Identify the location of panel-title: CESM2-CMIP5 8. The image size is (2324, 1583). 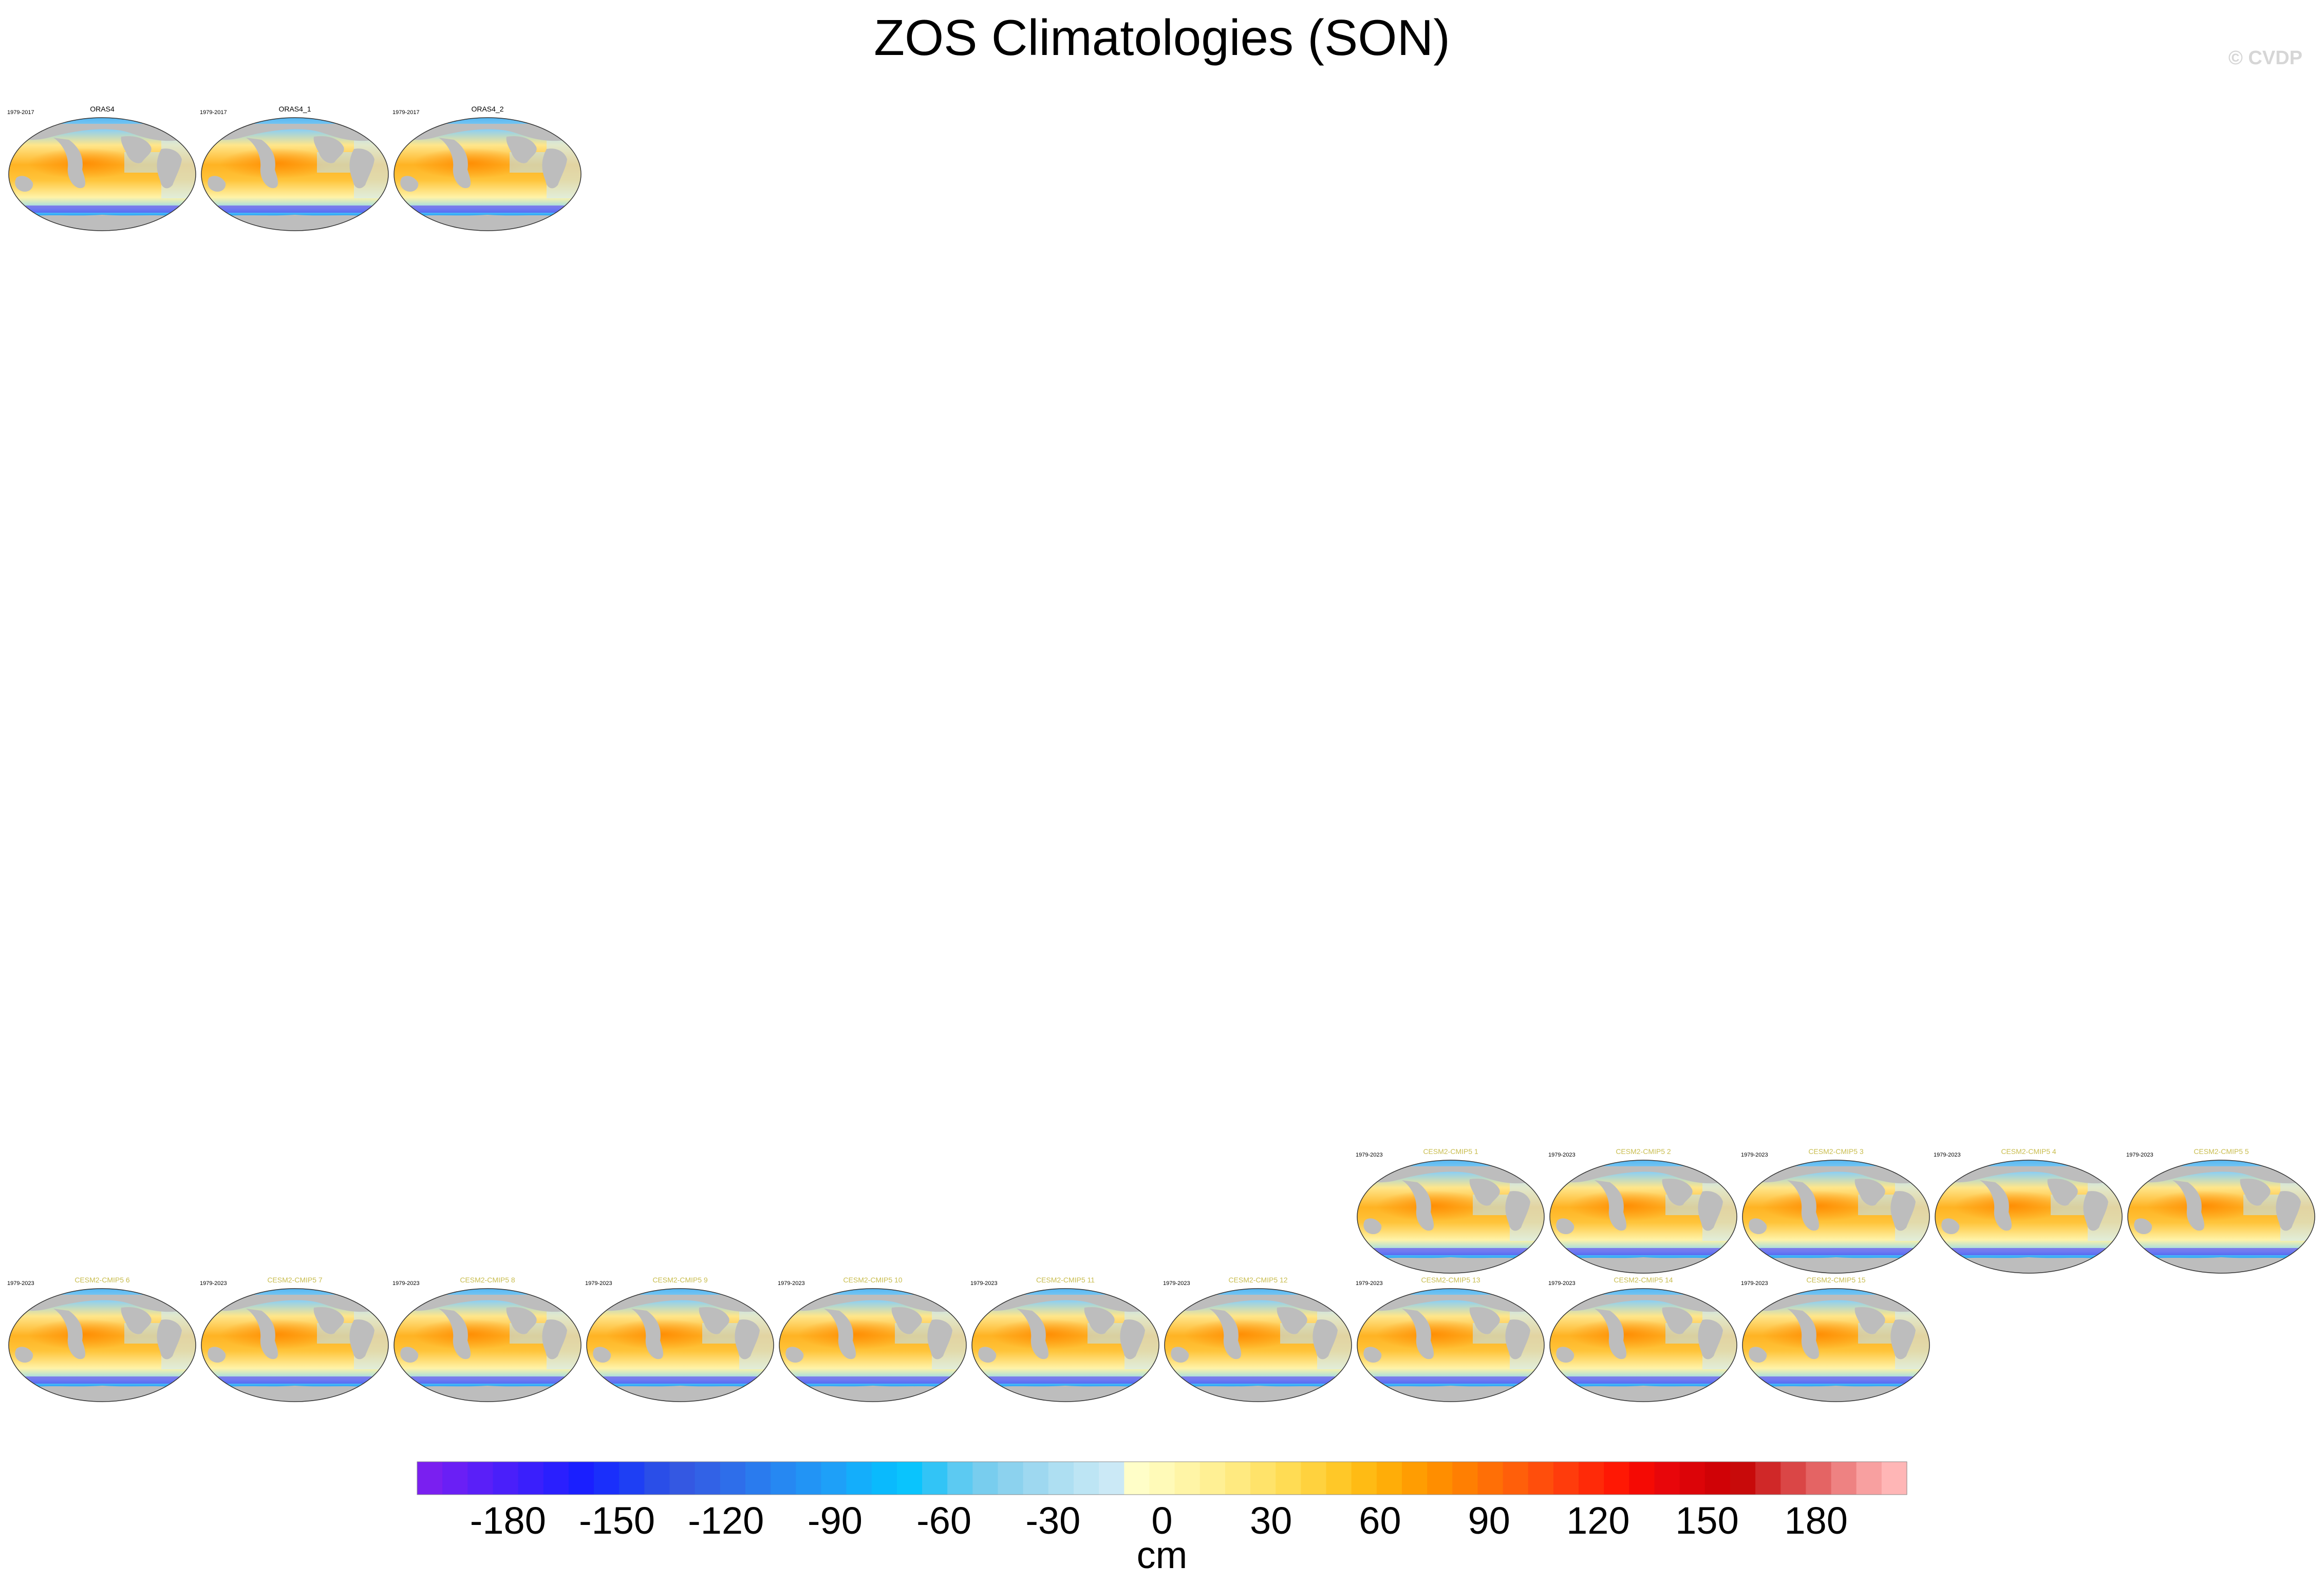
(487, 1280).